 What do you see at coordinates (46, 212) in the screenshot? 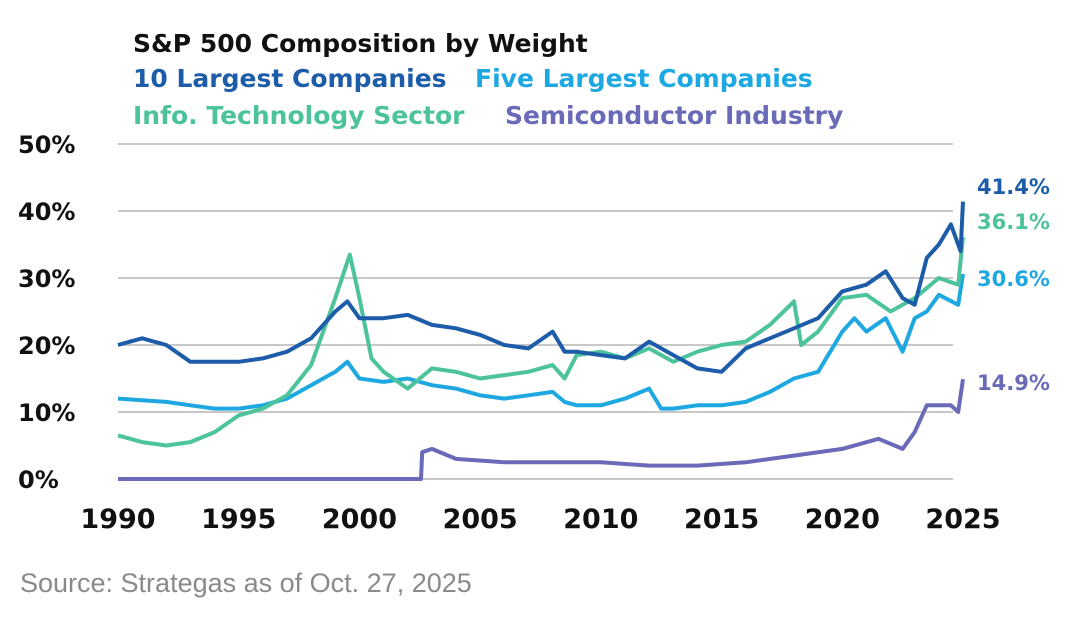
I see `y-tick-label: 40%` at bounding box center [46, 212].